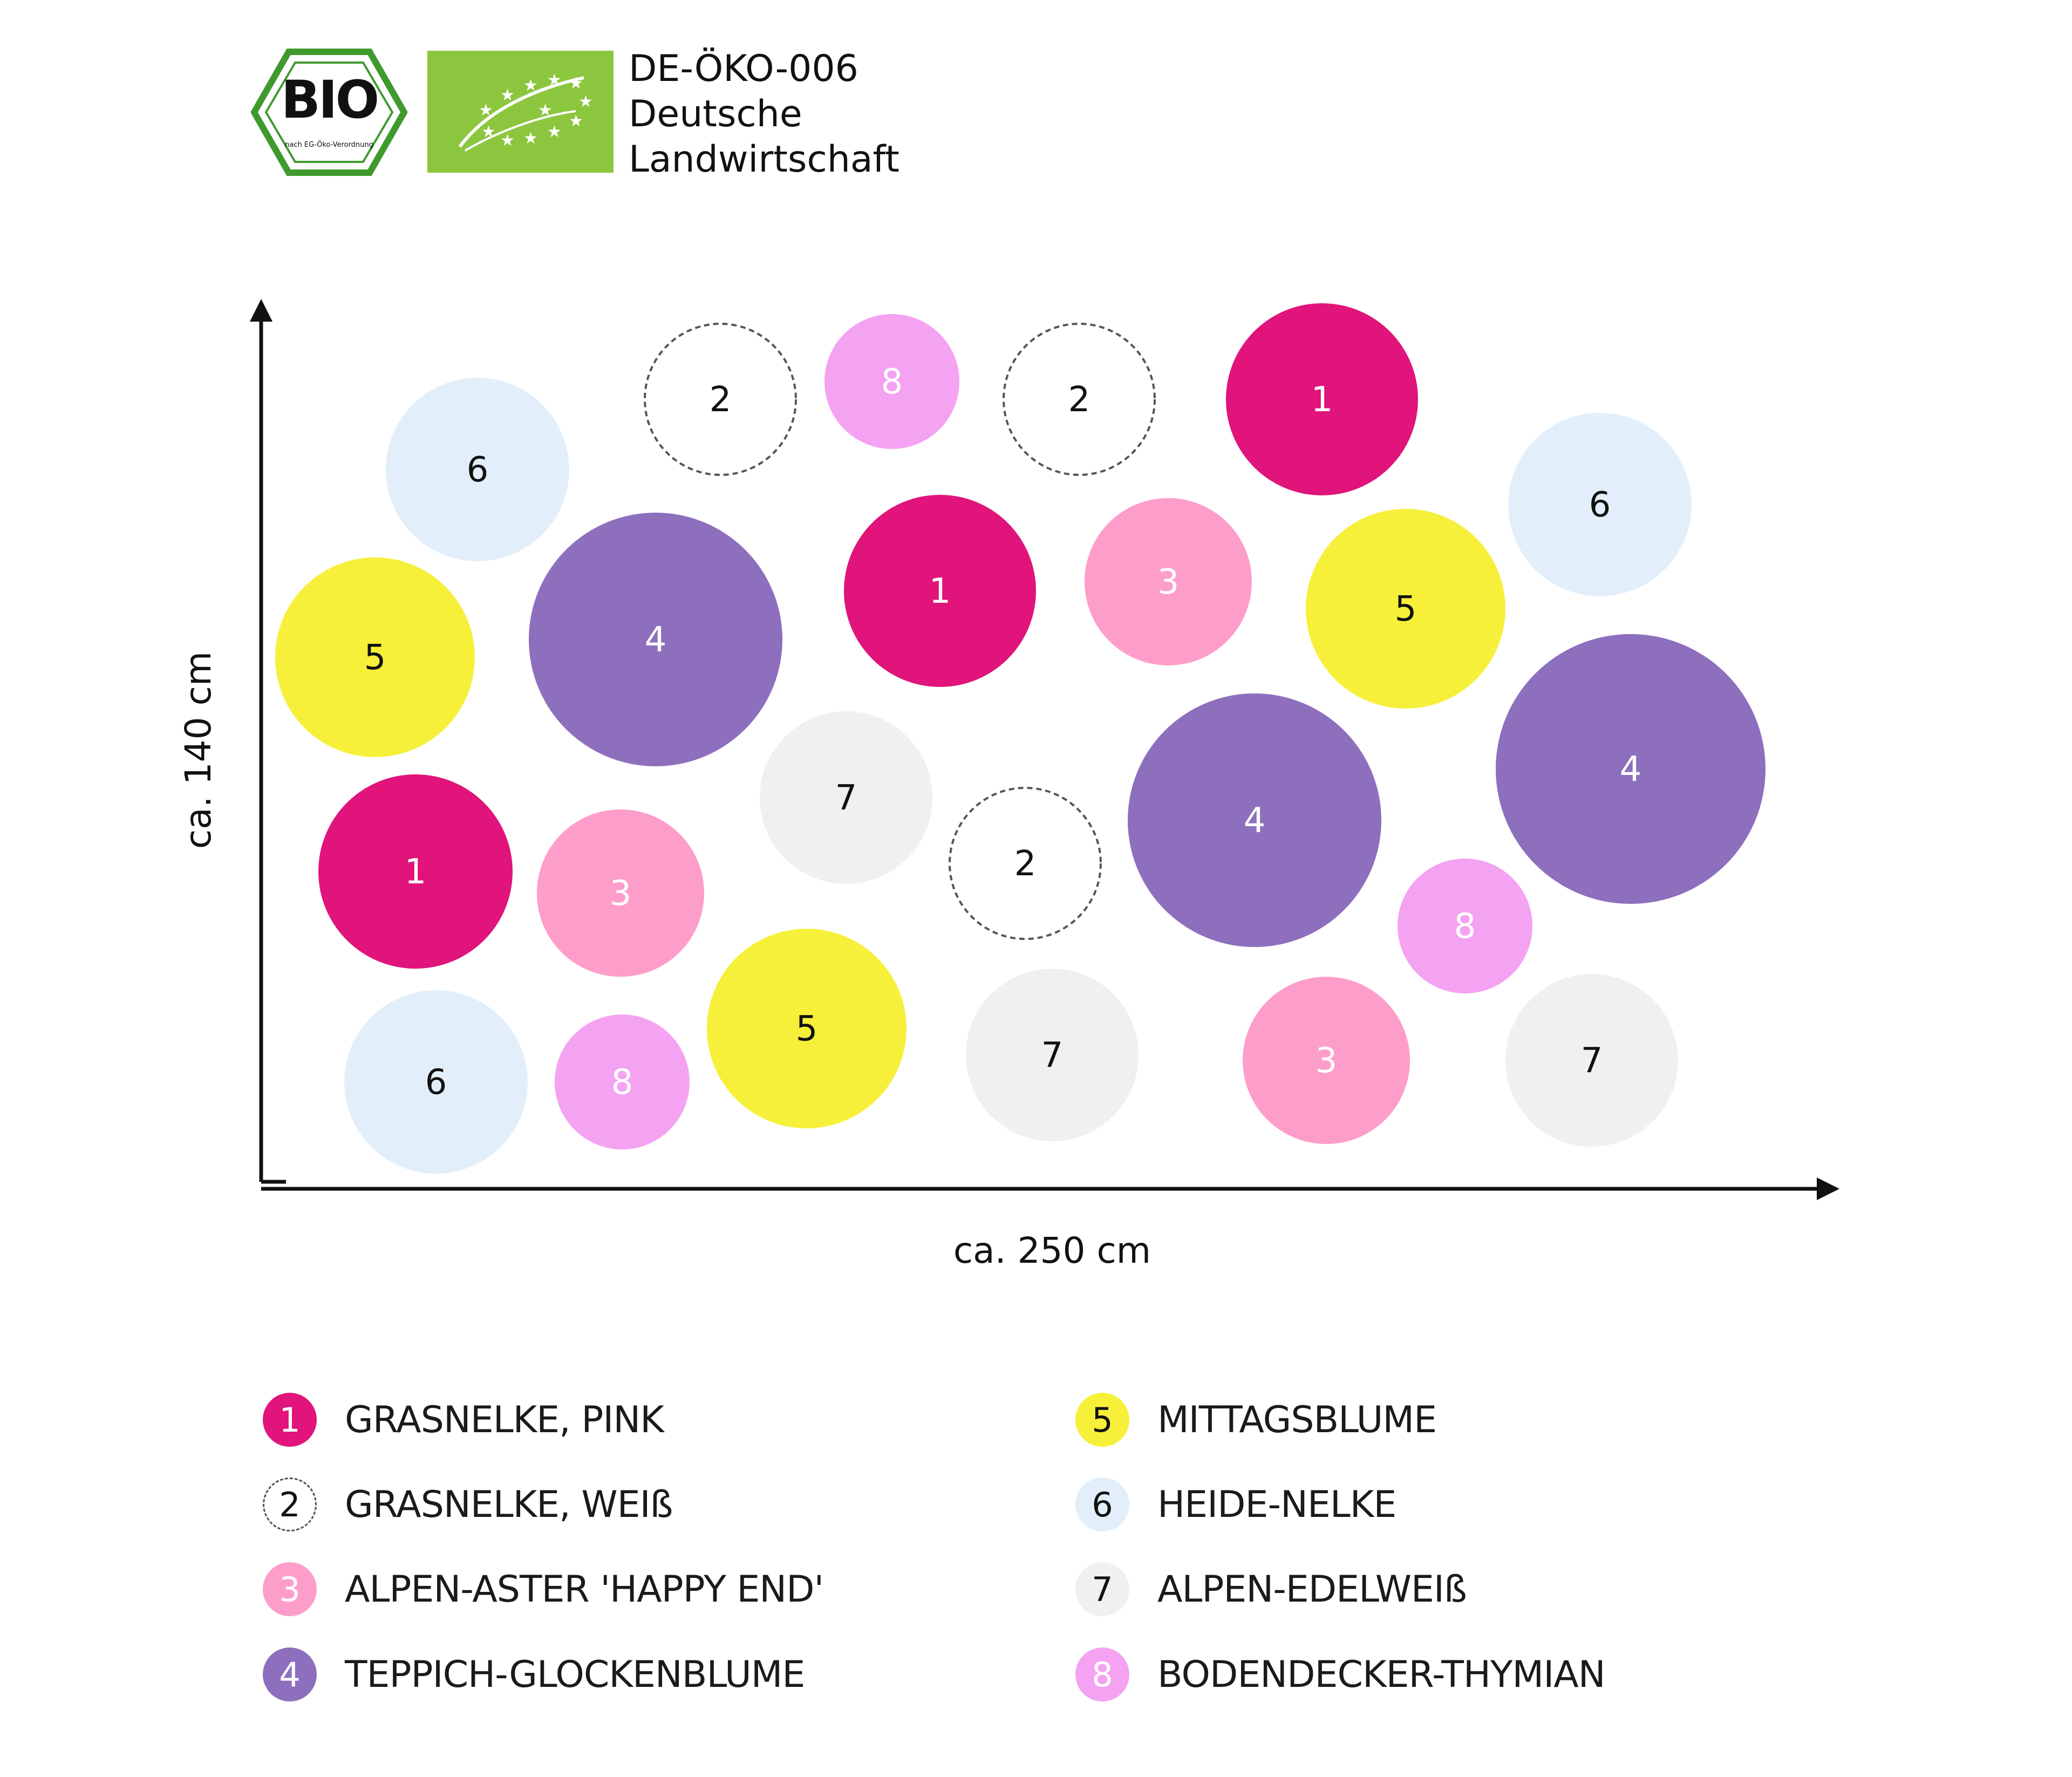 This screenshot has height=1777, width=2072. Describe the element at coordinates (1102, 1675) in the screenshot. I see `legend-number: 8` at that location.